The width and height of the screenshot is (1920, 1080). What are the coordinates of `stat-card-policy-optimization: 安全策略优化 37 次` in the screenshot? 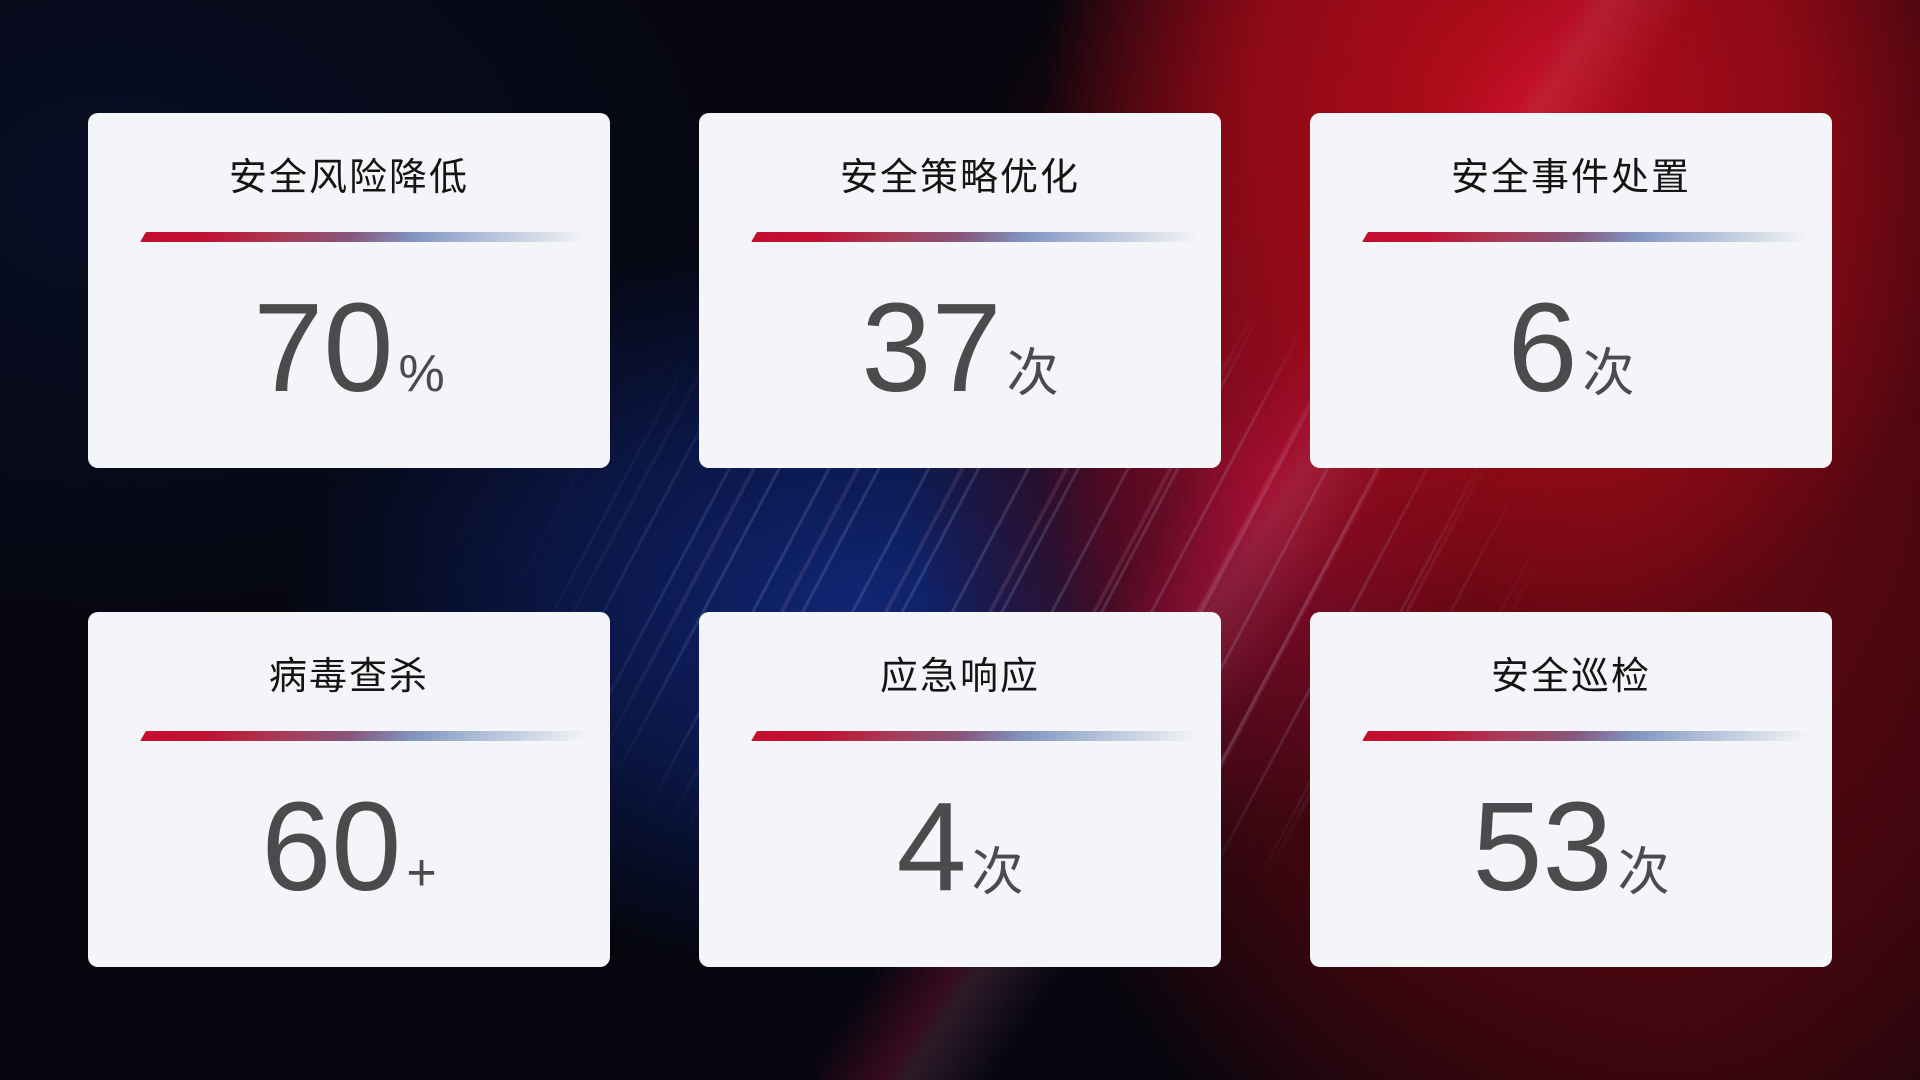 It's located at (960, 290).